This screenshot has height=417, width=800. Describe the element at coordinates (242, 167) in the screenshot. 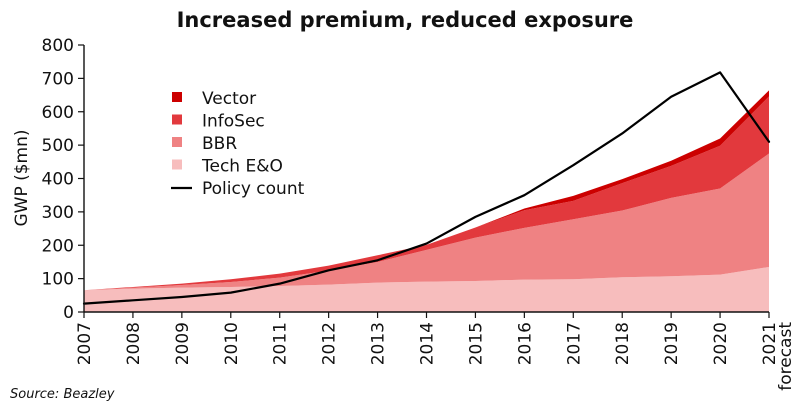

I see `legend-label-tech-e-o: Tech E&O` at that location.